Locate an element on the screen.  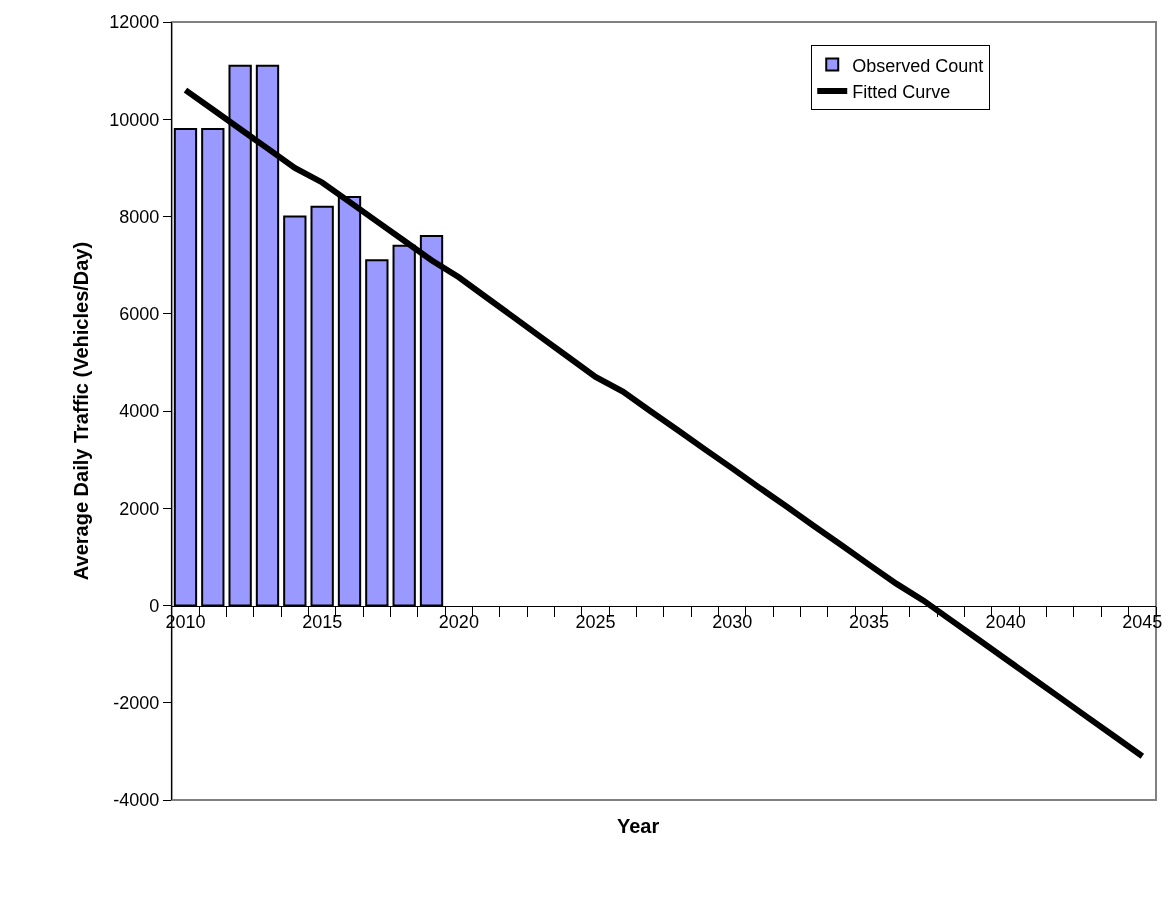
y-tick-label: 4000 is located at coordinates (139, 411).